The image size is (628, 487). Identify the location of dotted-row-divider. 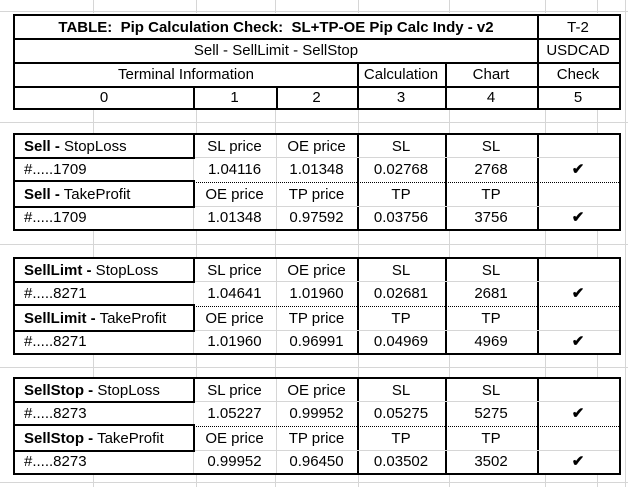
(406, 182).